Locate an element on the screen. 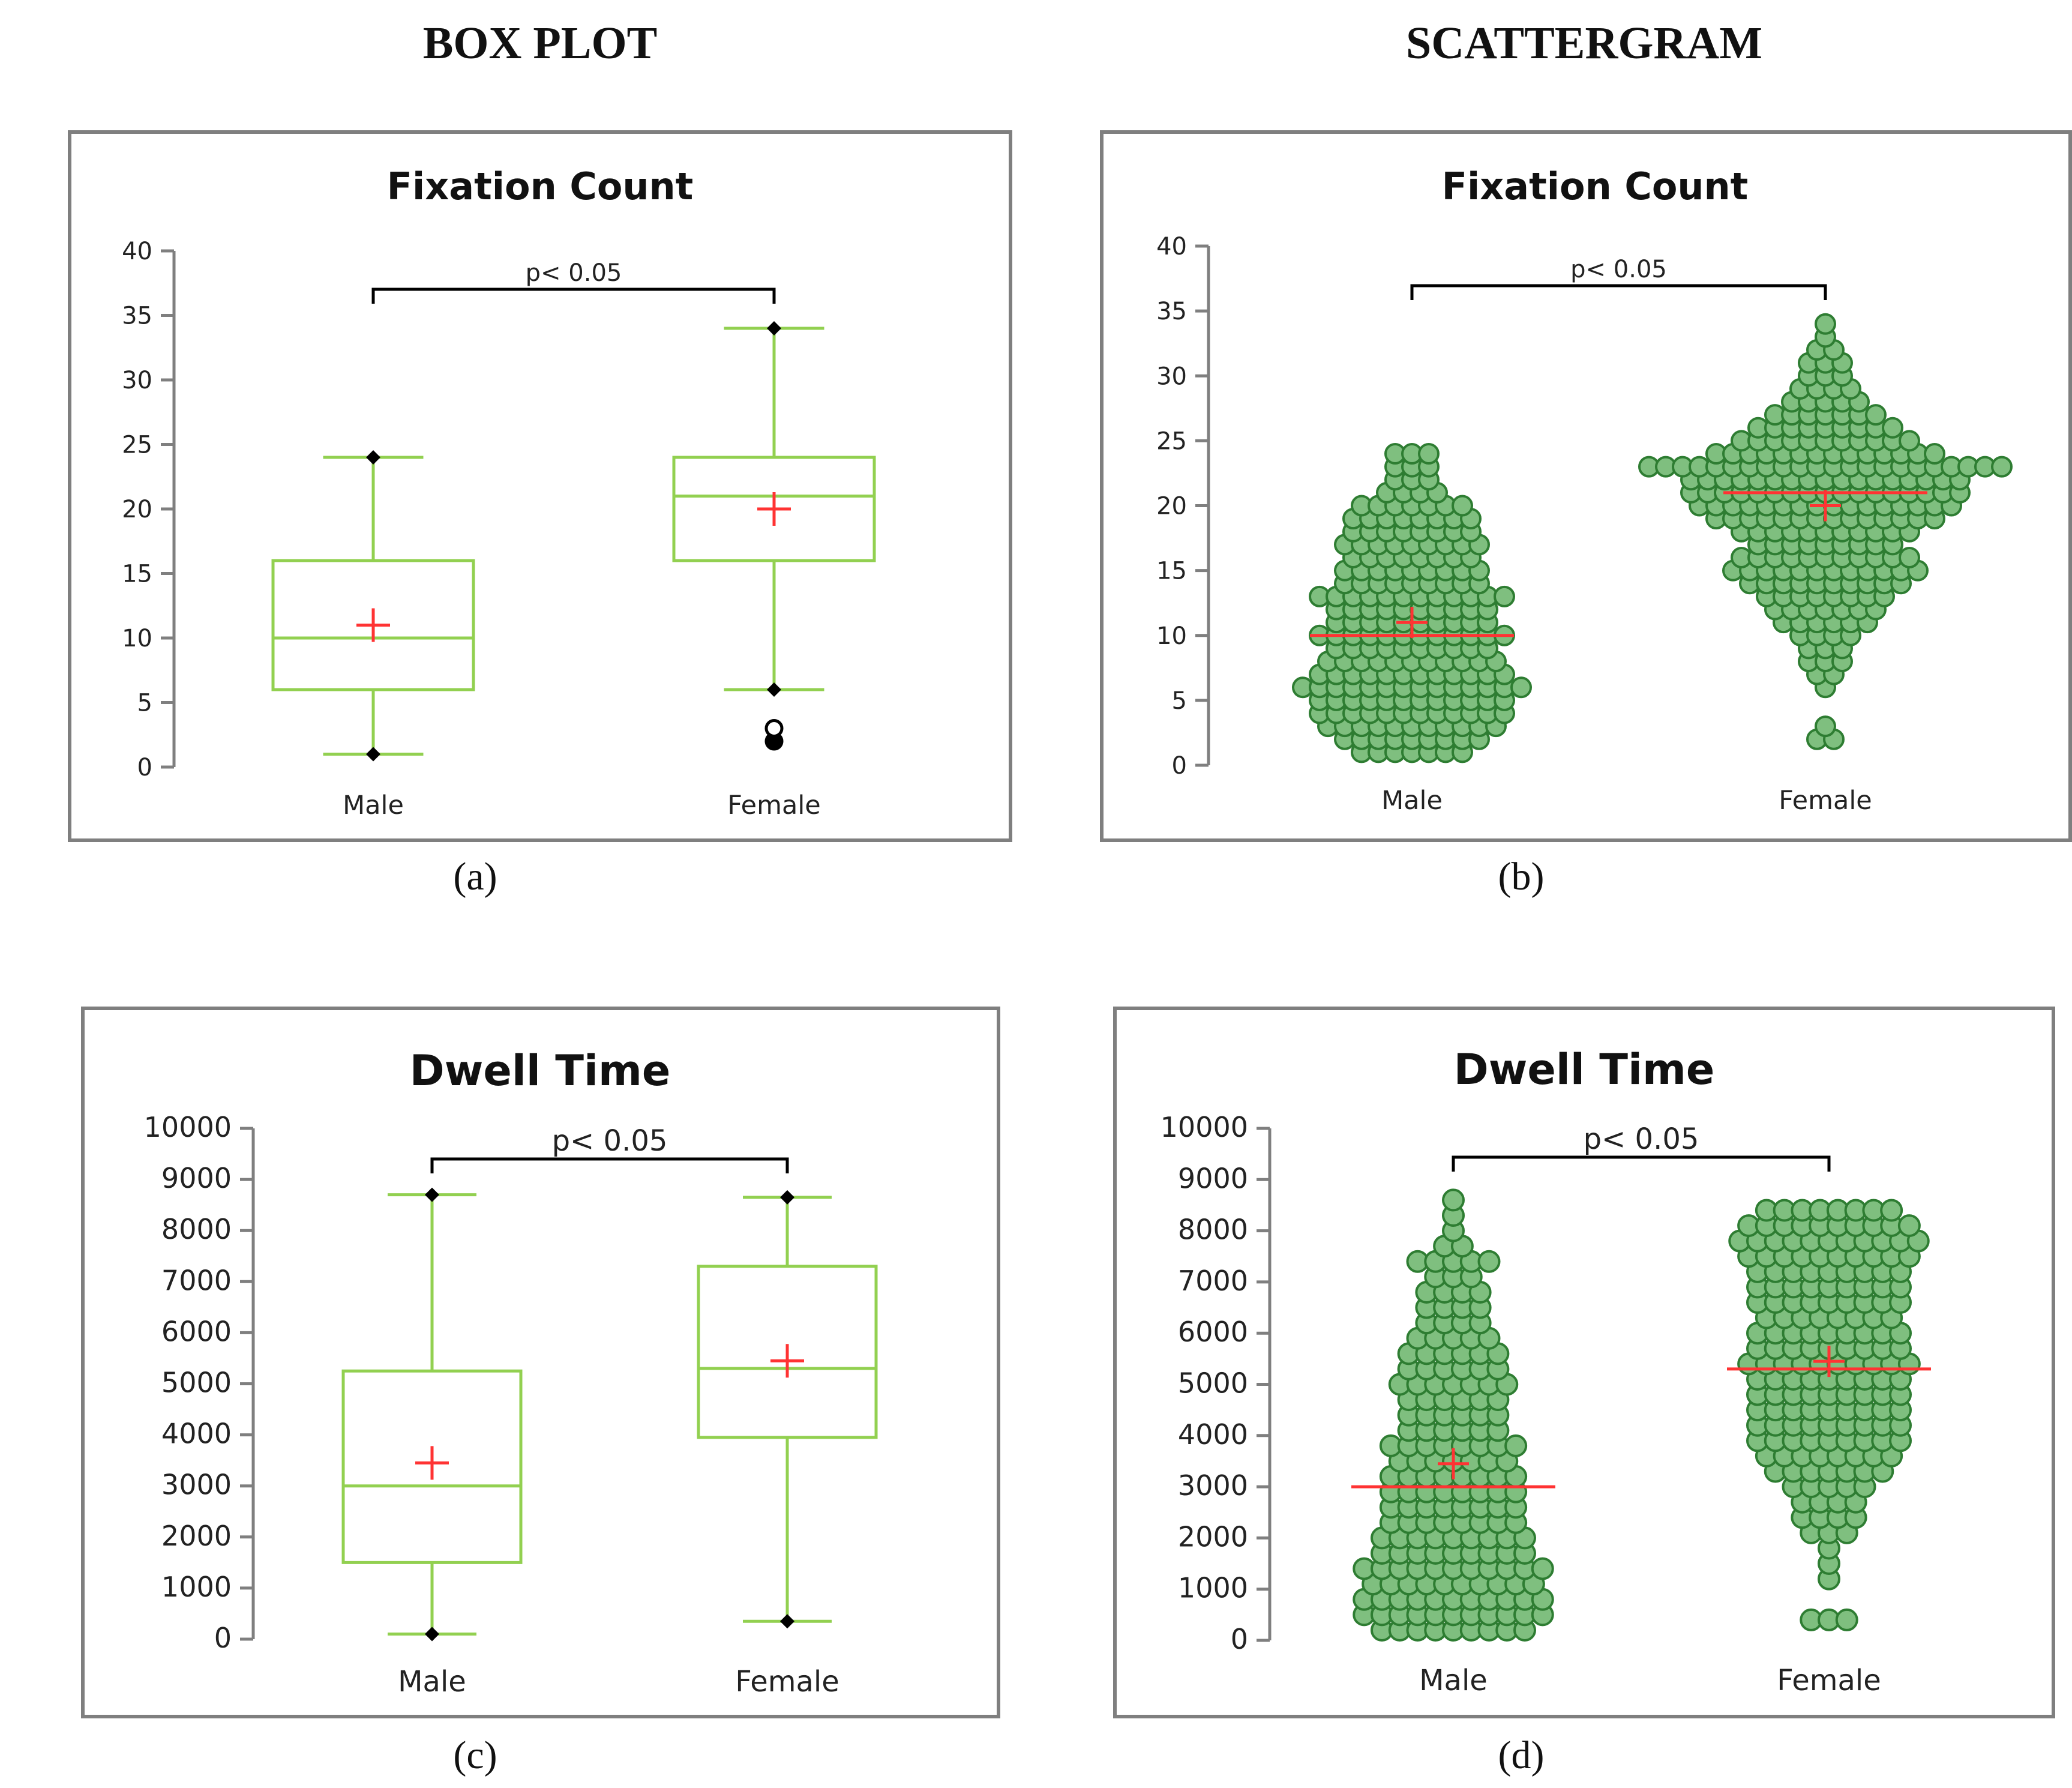 The height and width of the screenshot is (1788, 2072). panel-caption: (a) is located at coordinates (475, 877).